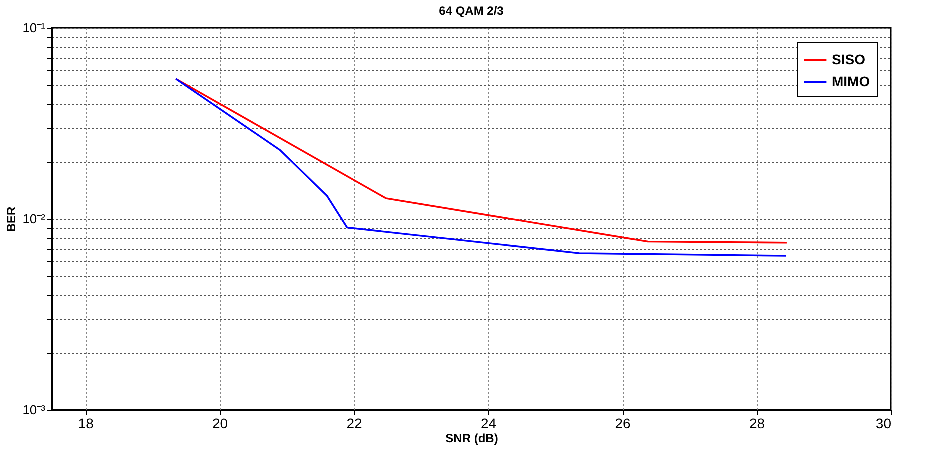 This screenshot has width=941, height=468. What do you see at coordinates (757, 424) in the screenshot?
I see `x-tick-label: 28` at bounding box center [757, 424].